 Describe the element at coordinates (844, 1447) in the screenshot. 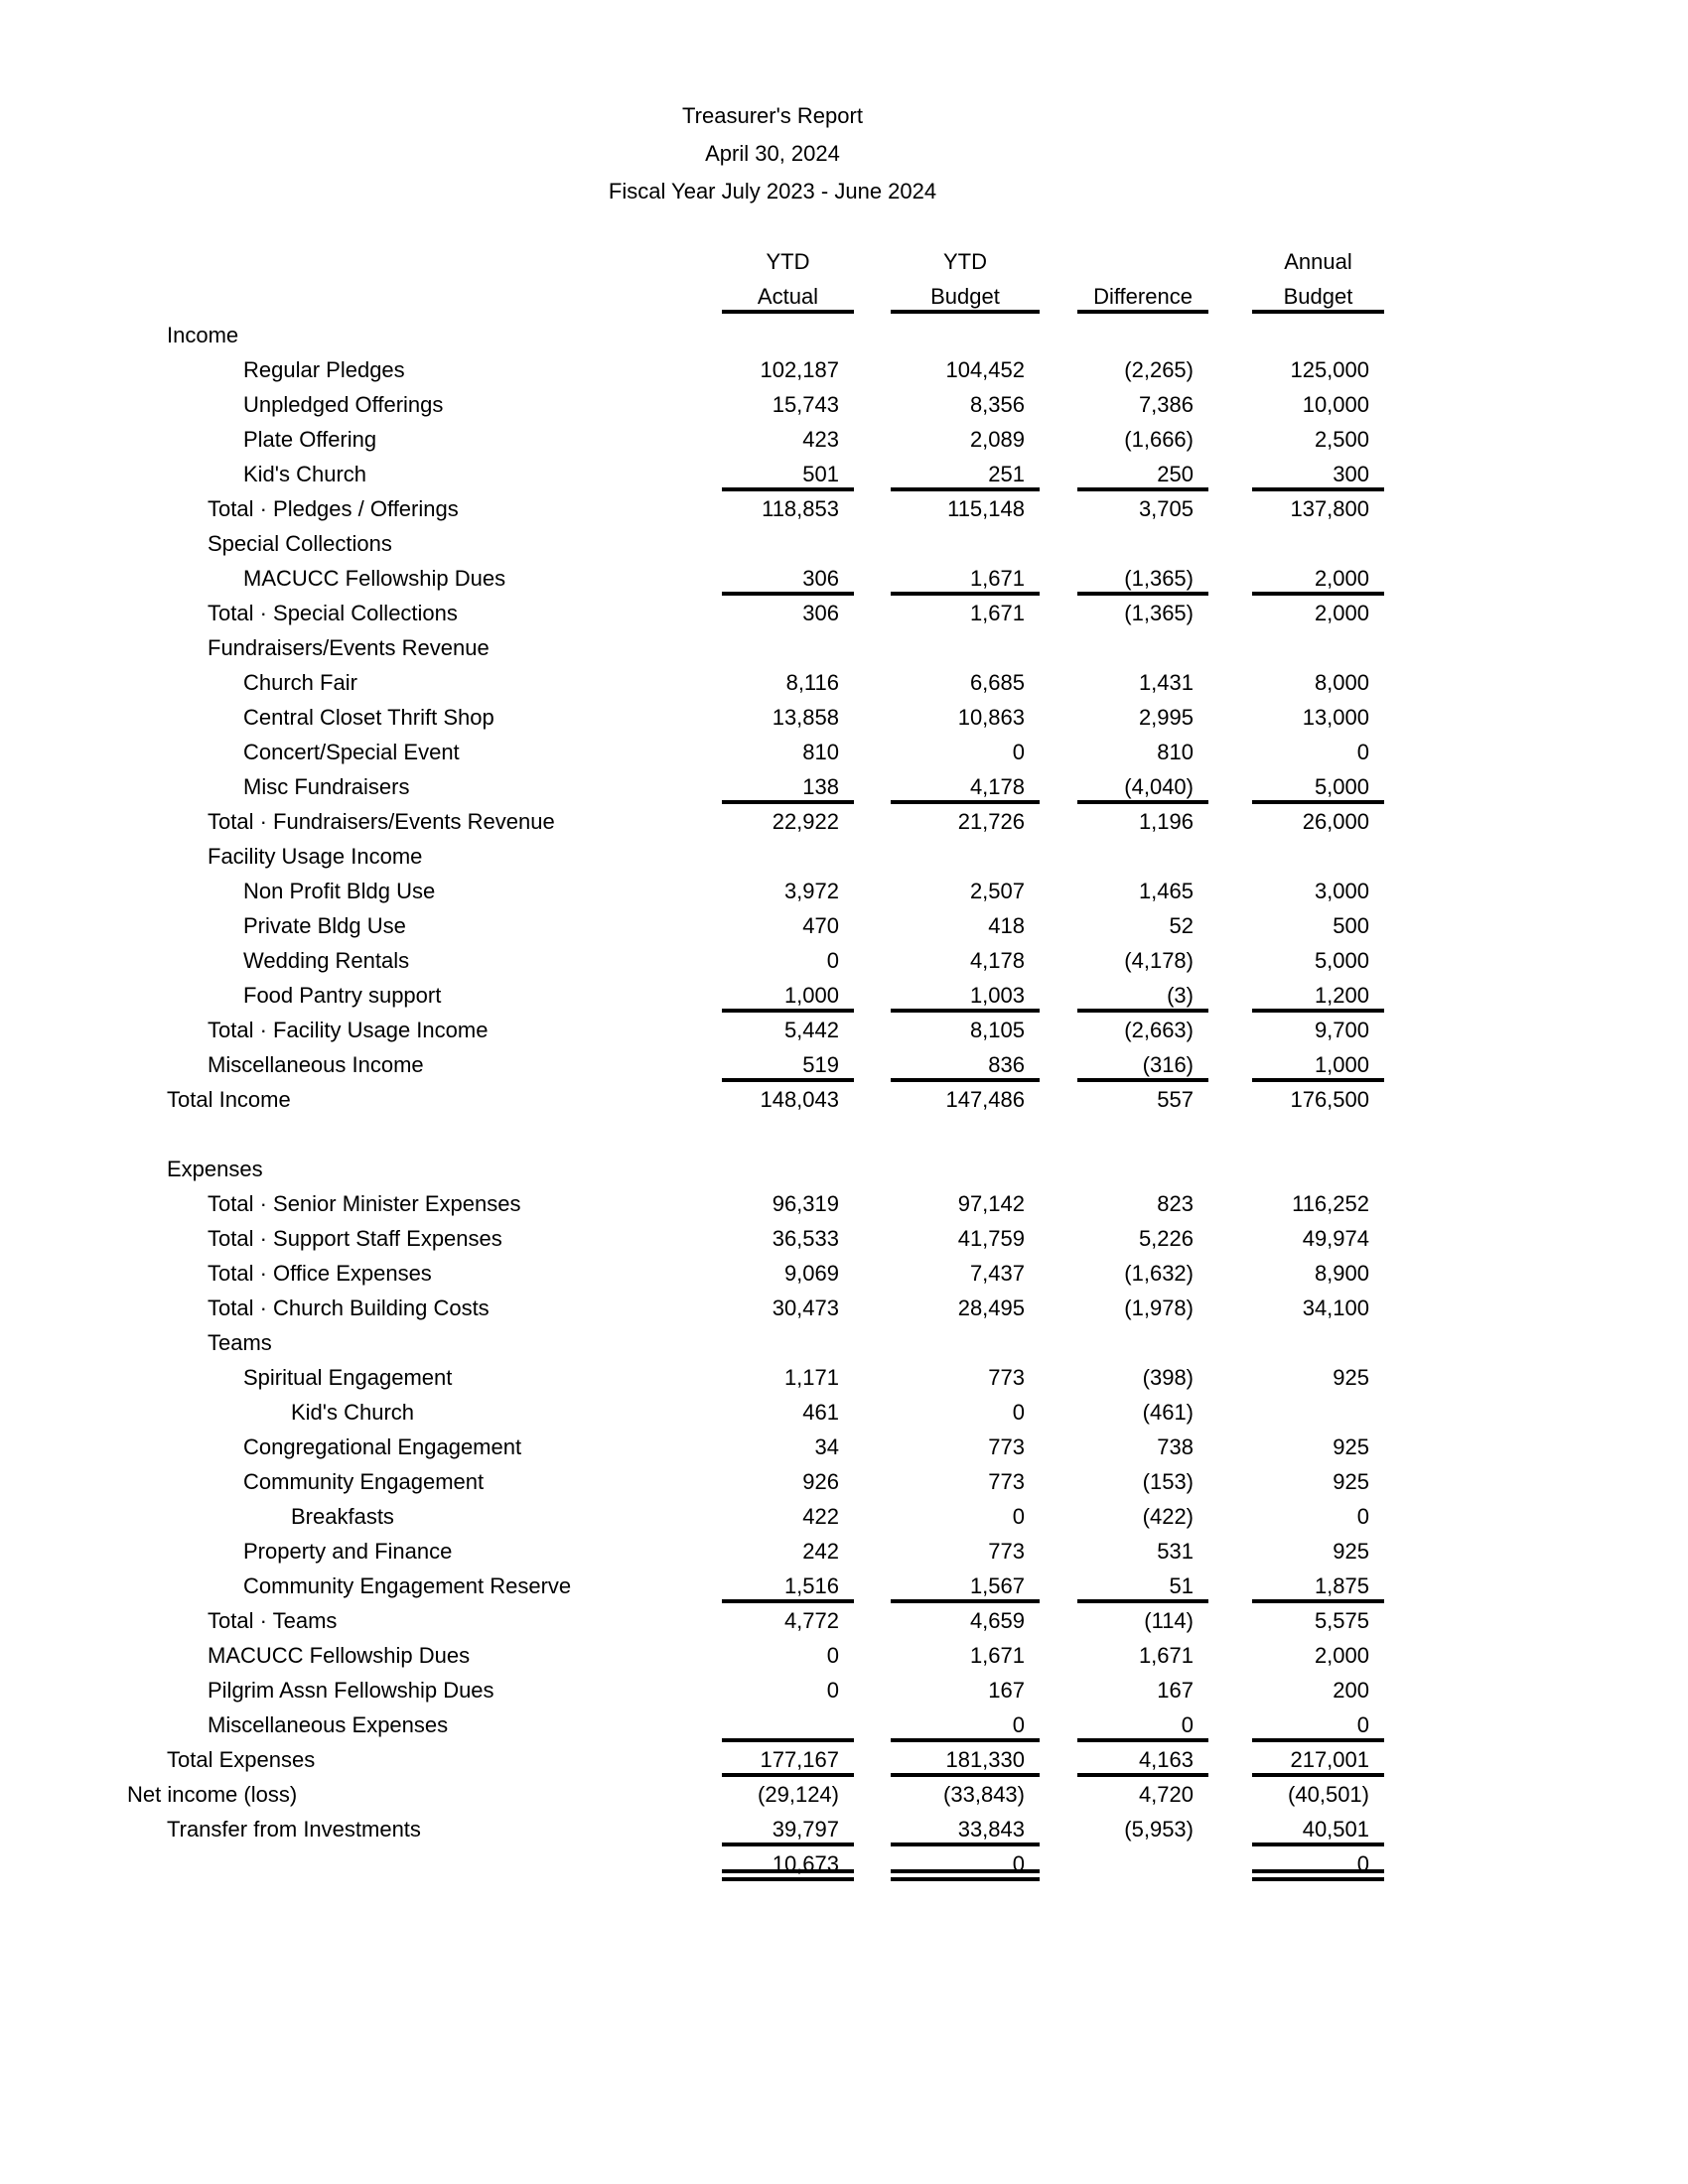

I see `table-row: Congregational Engagement 34 773 738 925` at that location.